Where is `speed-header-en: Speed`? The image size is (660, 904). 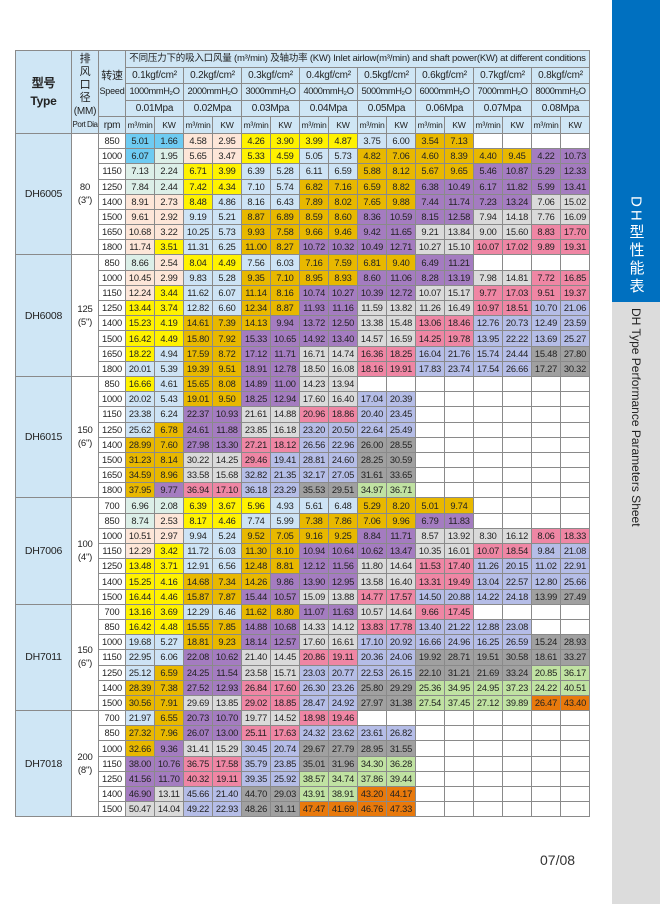
speed-header-en: Speed is located at coordinates (112, 90).